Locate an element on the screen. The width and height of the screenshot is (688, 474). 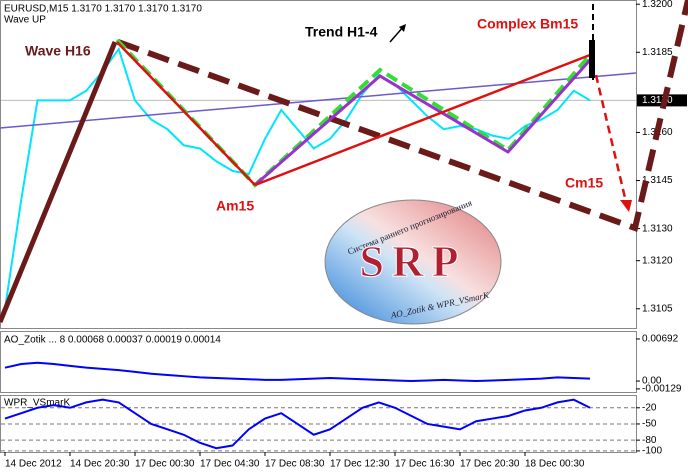
x-tick-label: 17 Dec 00:30 is located at coordinates (165, 464).